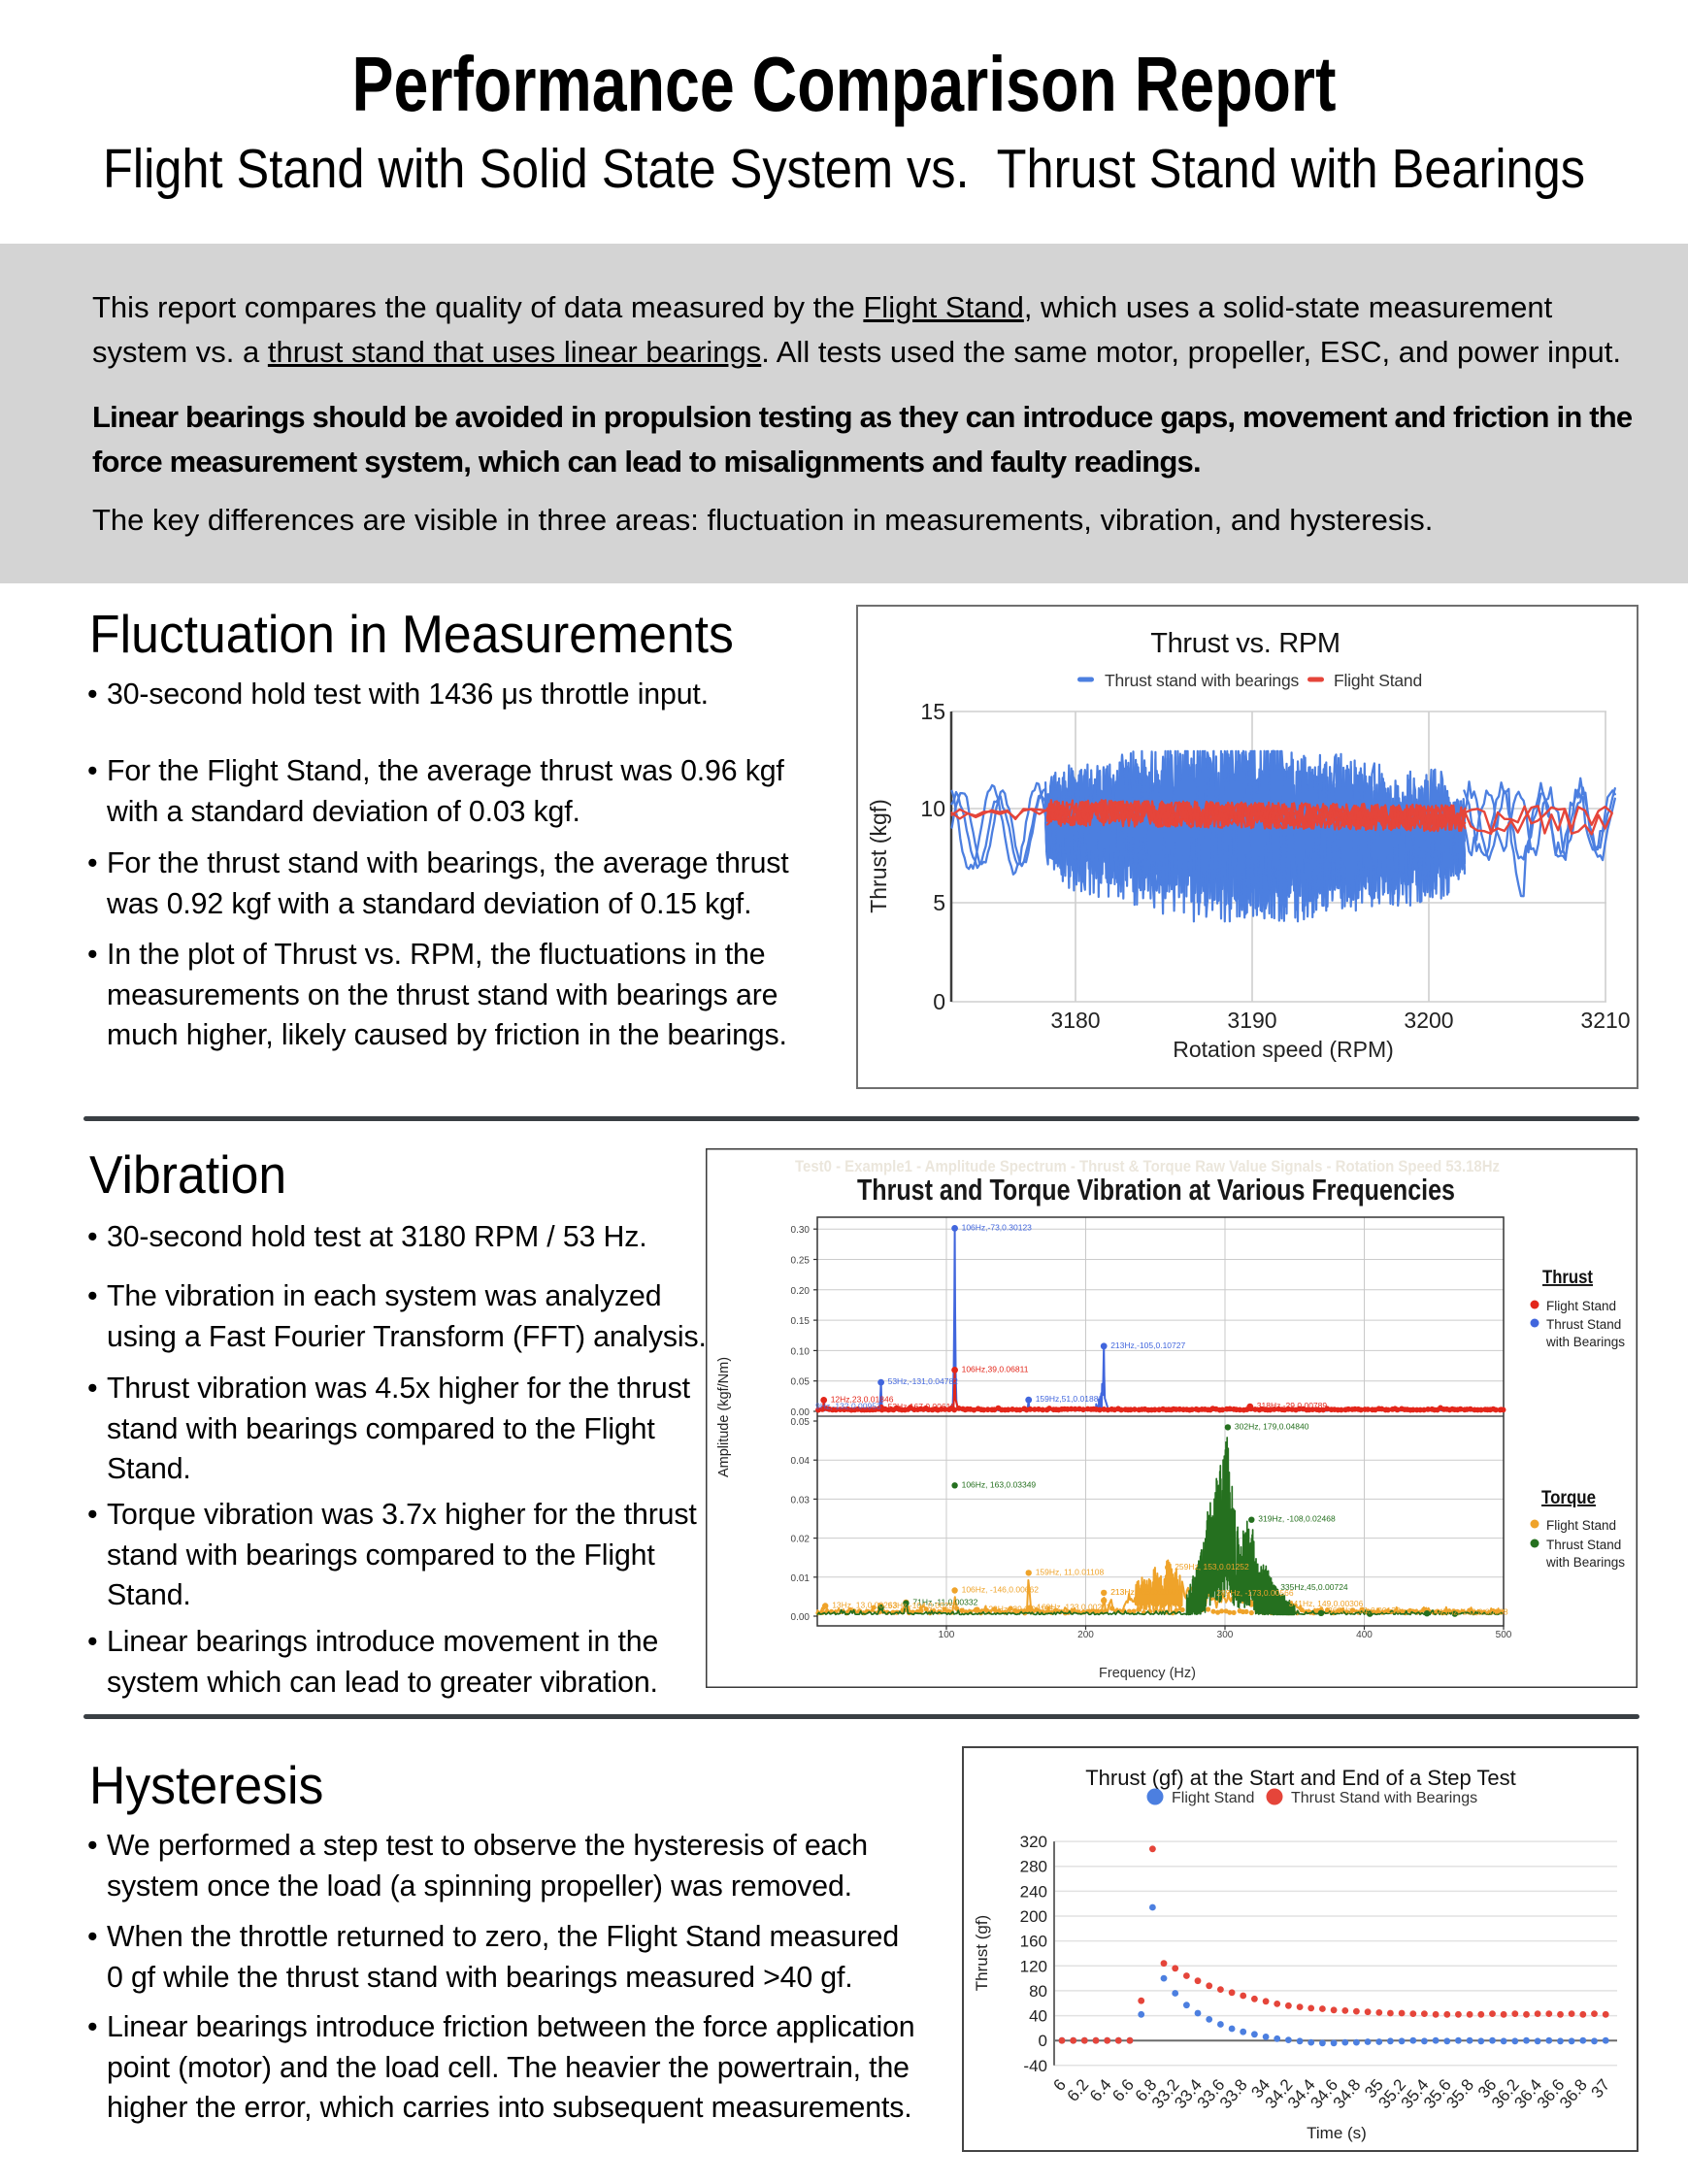 The image size is (1688, 2184). Describe the element at coordinates (848, 1406) in the screenshot. I see `svg-text: 9Hz,-132,0.00953` at that location.